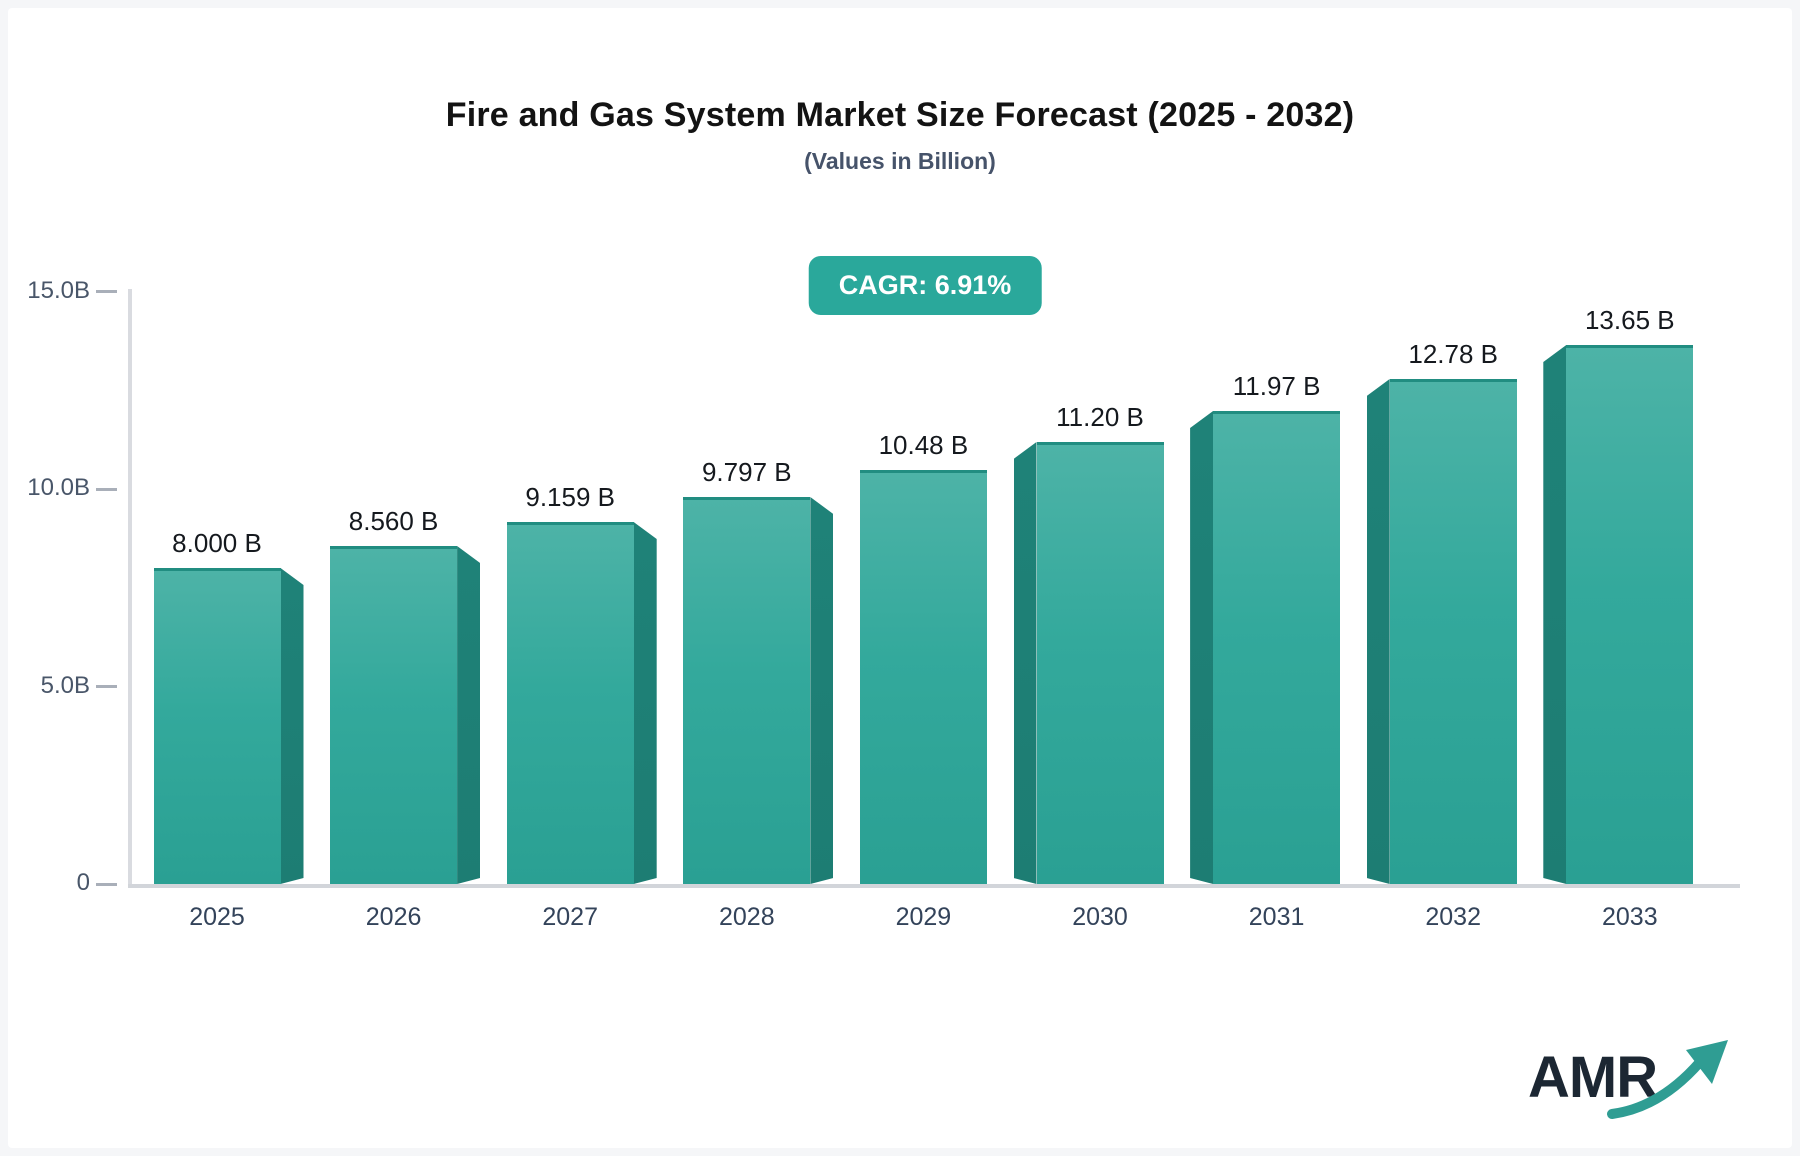  Describe the element at coordinates (1100, 417) in the screenshot. I see `bar-value-label: 11.20 B` at that location.